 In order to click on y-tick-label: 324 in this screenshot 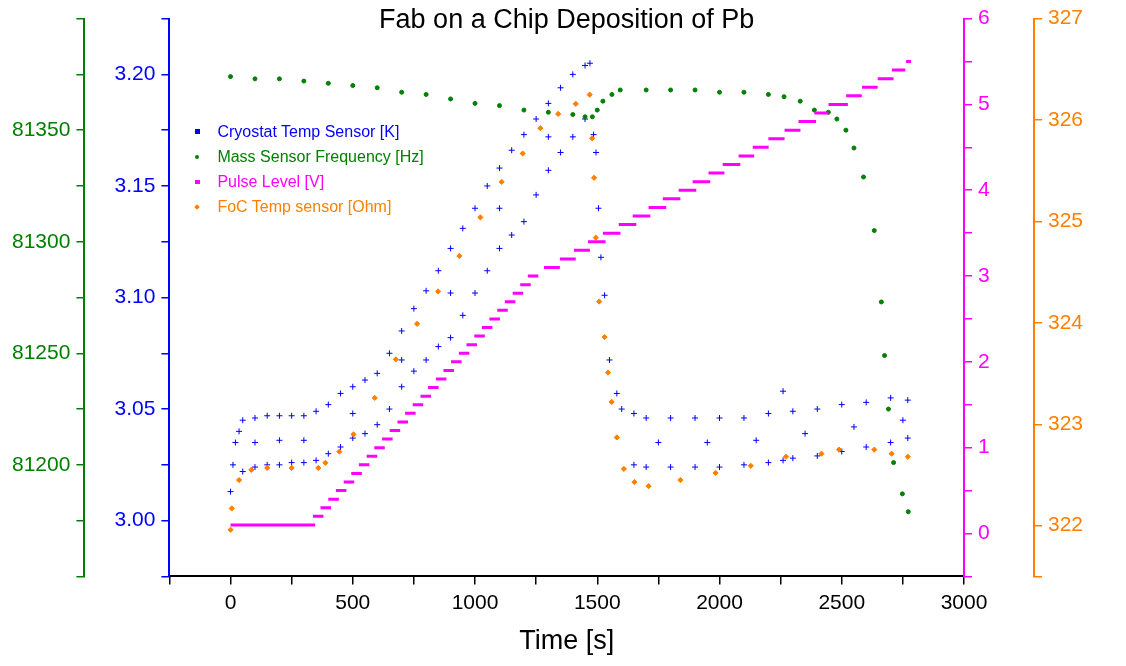, I will do `click(1066, 321)`.